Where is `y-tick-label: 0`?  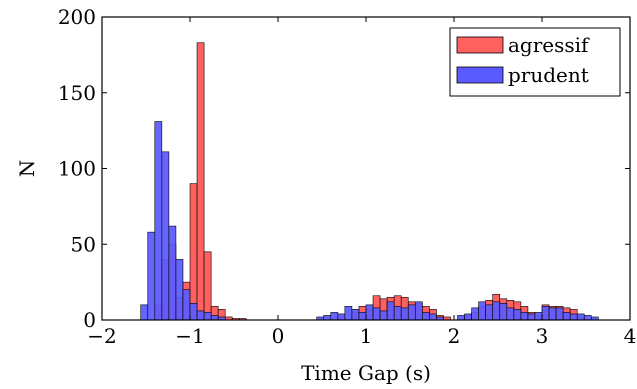
y-tick-label: 0 is located at coordinates (89, 320).